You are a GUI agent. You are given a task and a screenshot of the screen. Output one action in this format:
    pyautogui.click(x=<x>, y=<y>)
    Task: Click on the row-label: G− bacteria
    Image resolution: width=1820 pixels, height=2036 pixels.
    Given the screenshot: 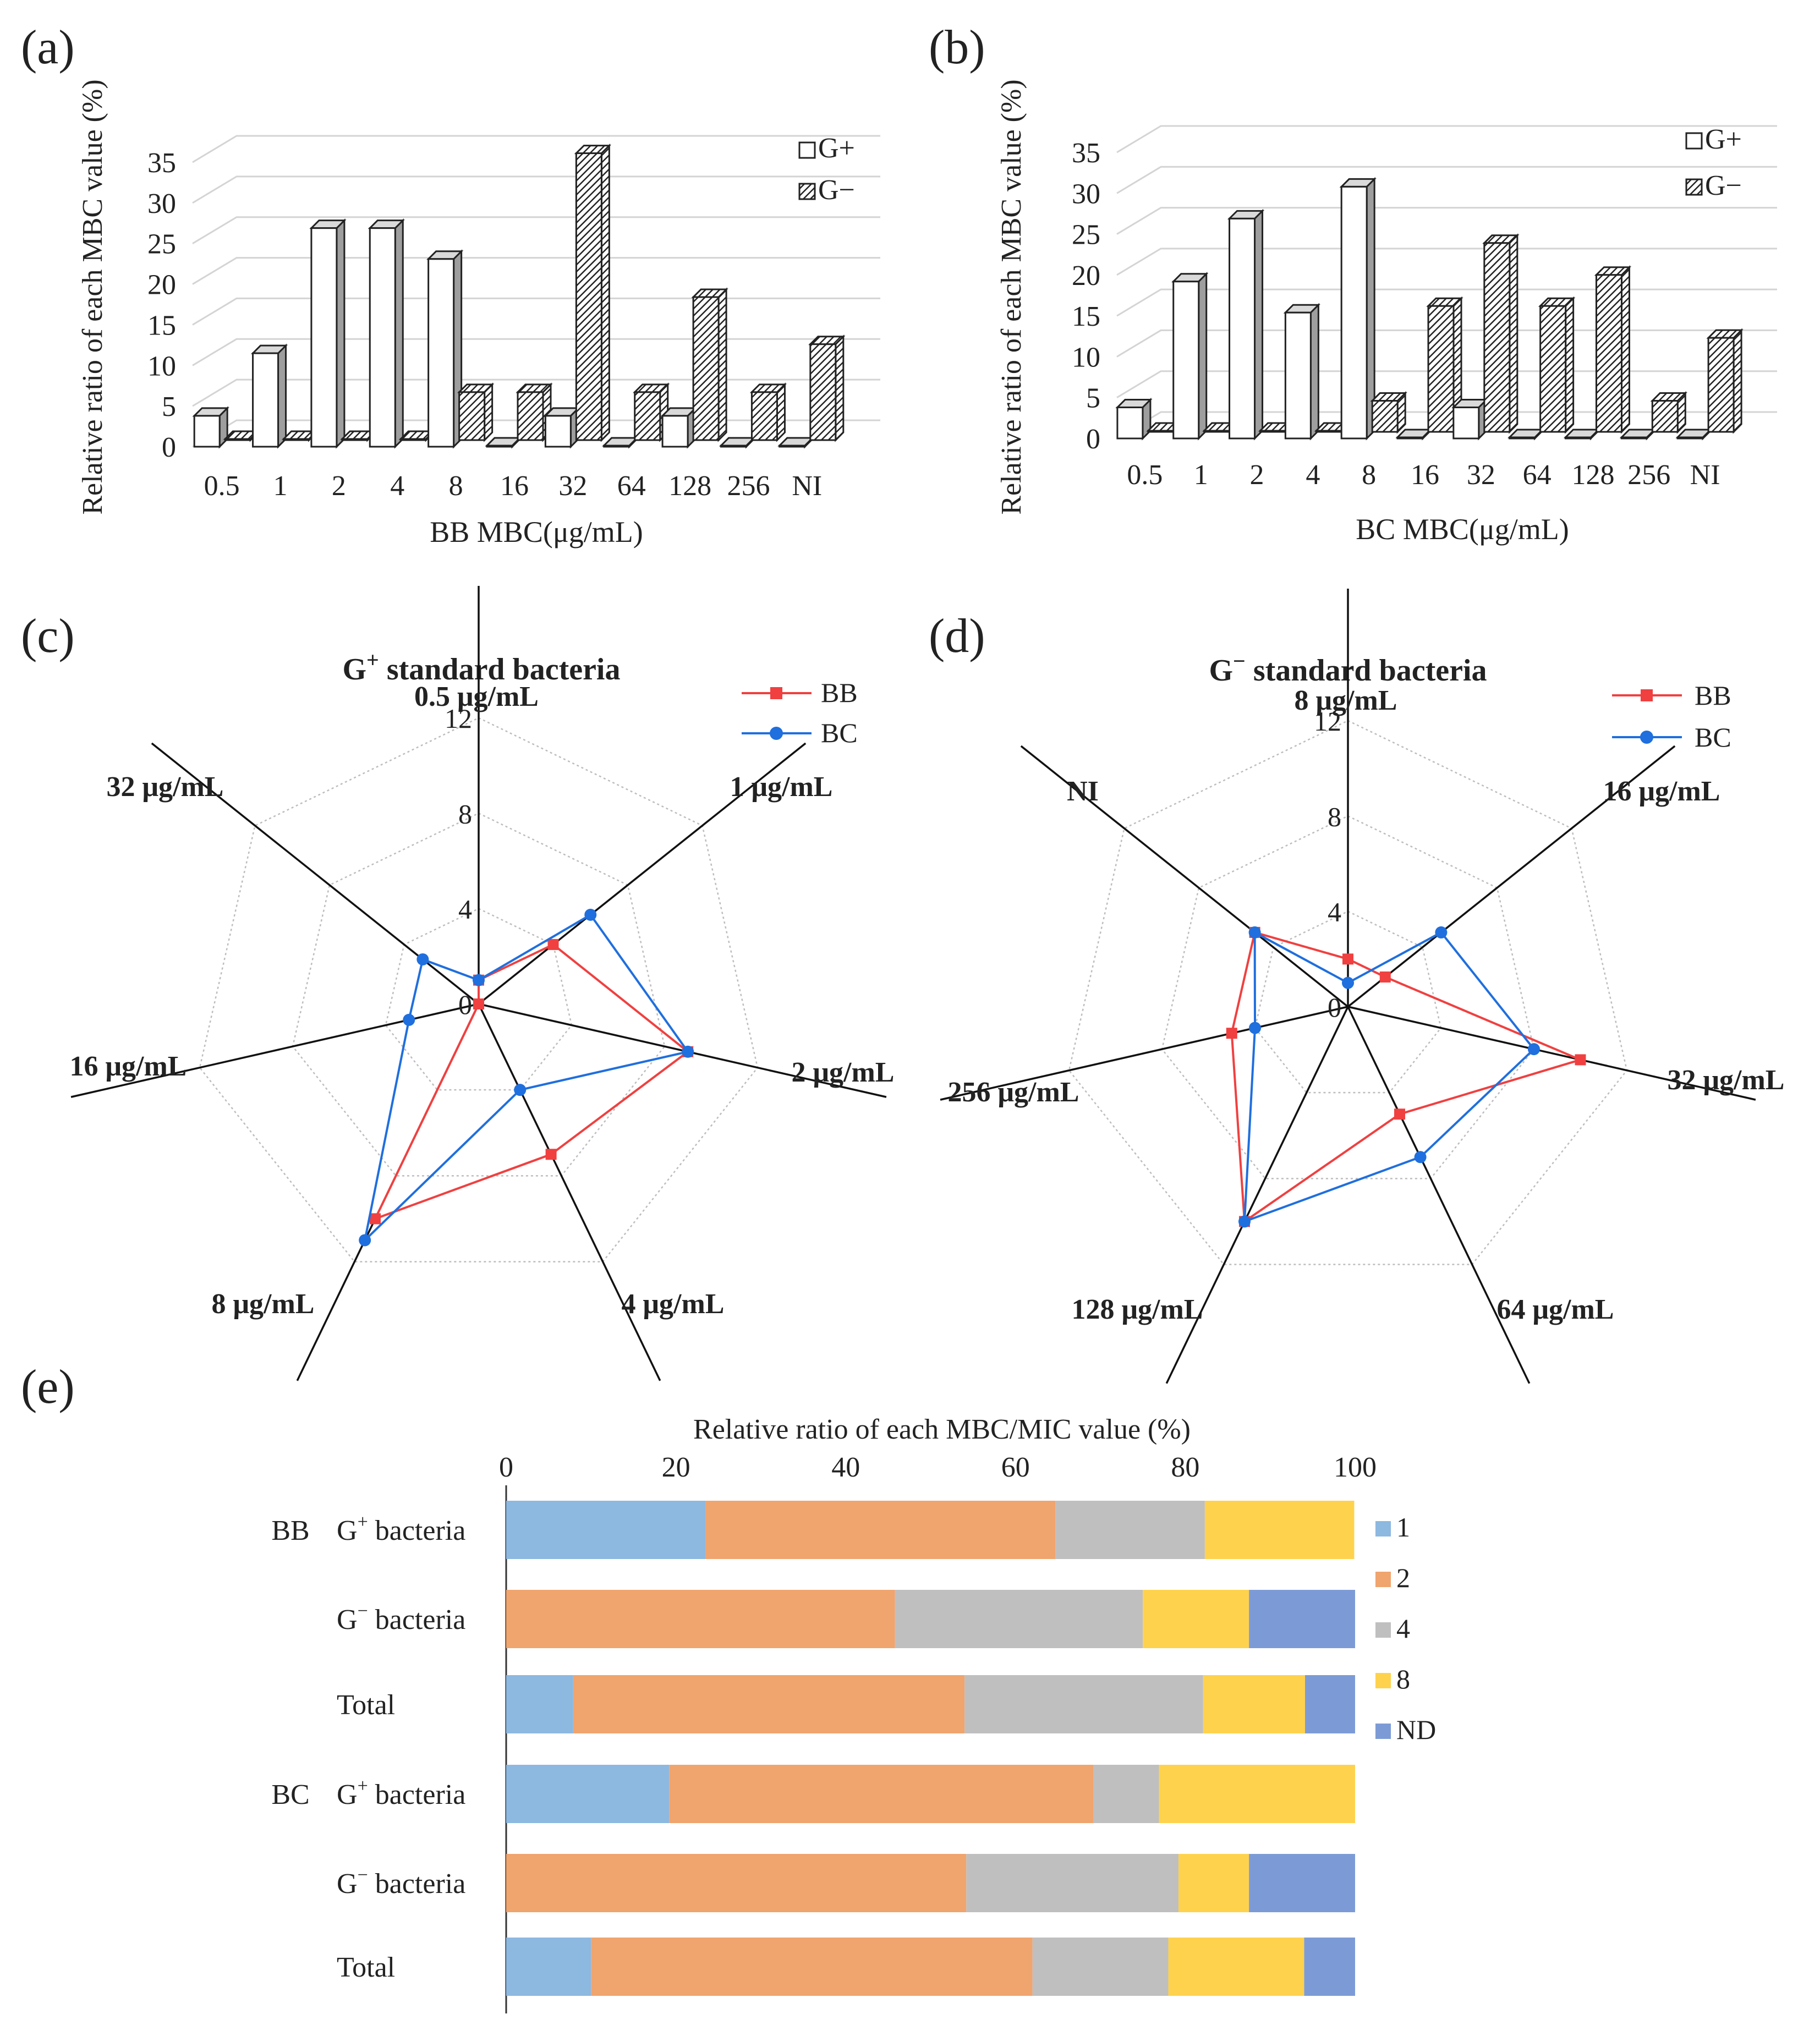 What is the action you would take?
    pyautogui.click(x=401, y=1618)
    